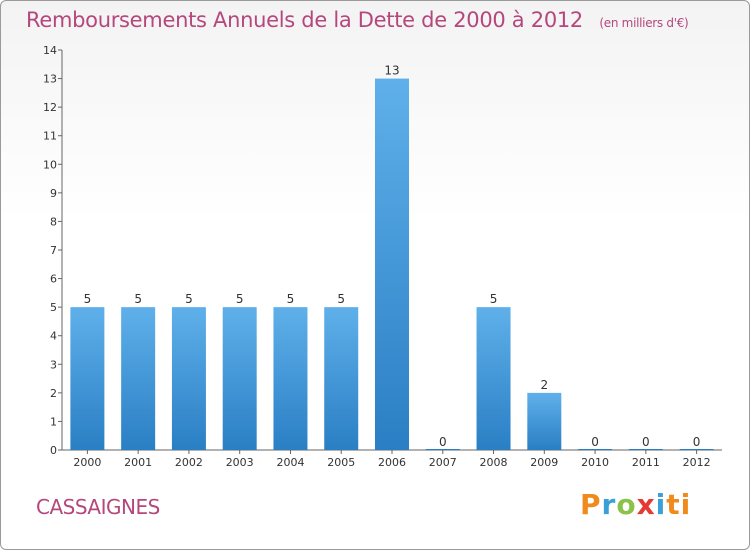 The height and width of the screenshot is (550, 750). I want to click on x-tick-label: 2003, so click(240, 462).